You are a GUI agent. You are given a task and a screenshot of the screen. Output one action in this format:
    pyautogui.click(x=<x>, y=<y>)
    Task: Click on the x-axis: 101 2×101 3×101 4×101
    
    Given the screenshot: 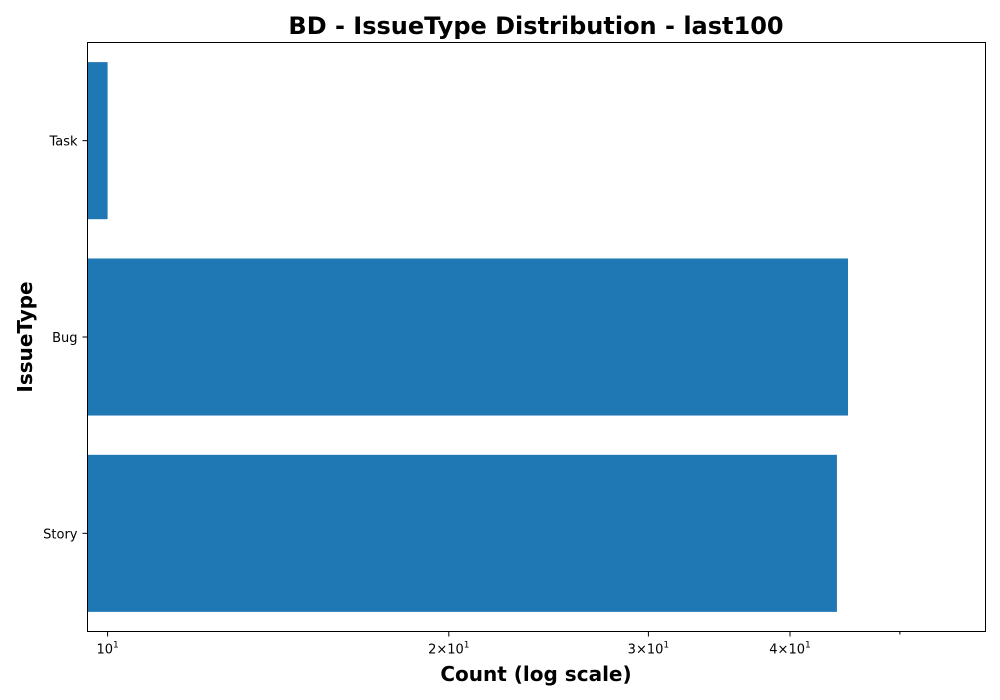 What is the action you would take?
    pyautogui.click(x=498, y=644)
    